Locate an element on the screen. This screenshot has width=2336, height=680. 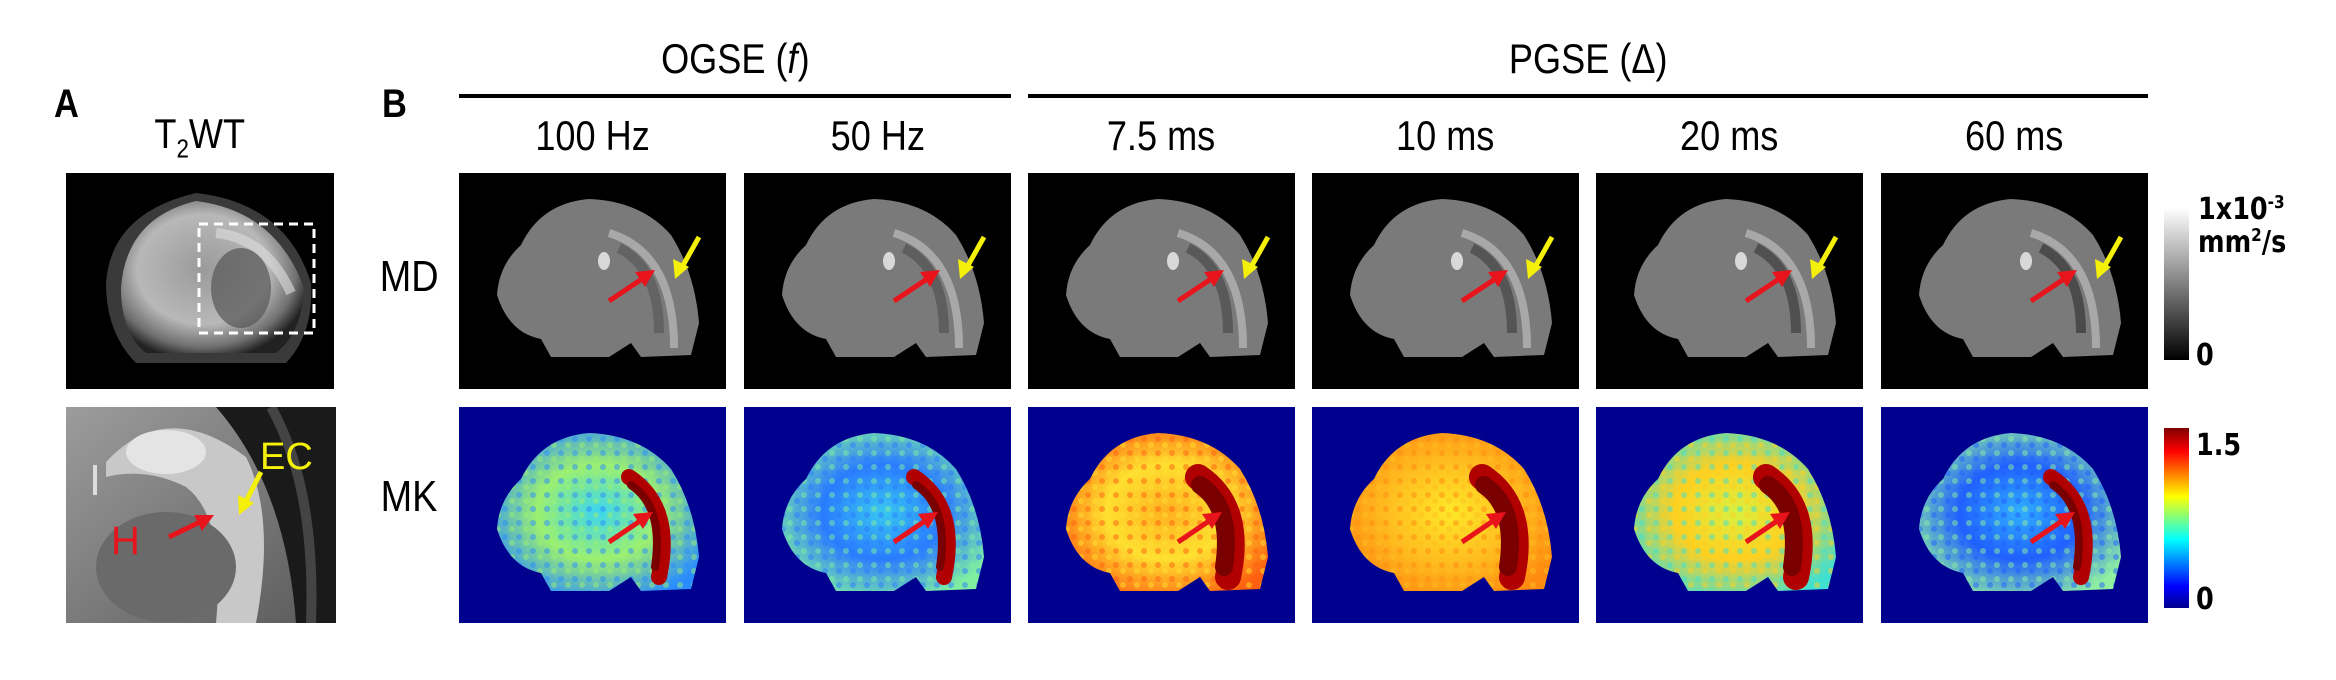
md-colorbar-unit-label: mm2/s is located at coordinates (2242, 242).